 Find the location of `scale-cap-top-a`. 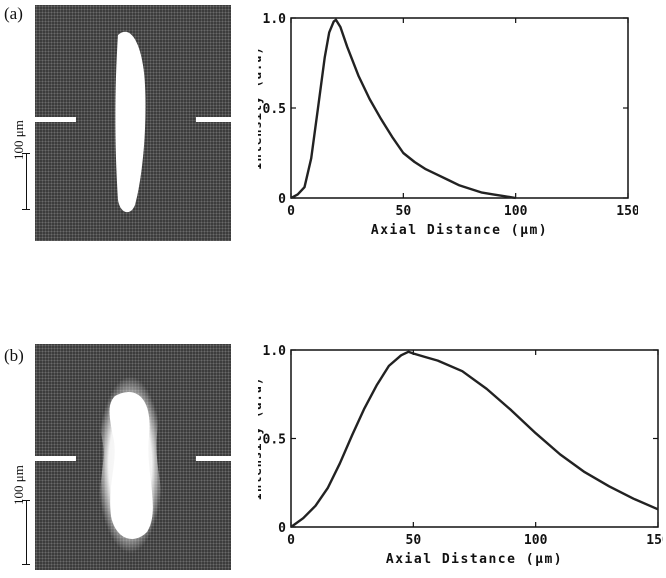

scale-cap-top-a is located at coordinates (26, 153).